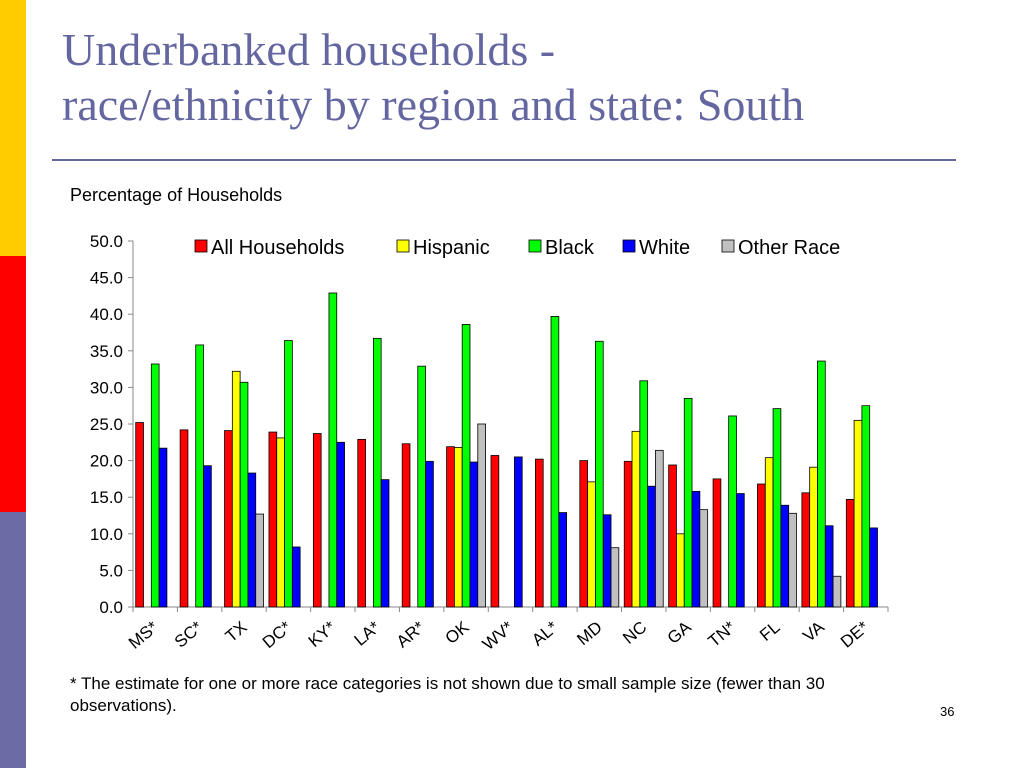 The height and width of the screenshot is (768, 1024). I want to click on legend-label: All Households, so click(277, 248).